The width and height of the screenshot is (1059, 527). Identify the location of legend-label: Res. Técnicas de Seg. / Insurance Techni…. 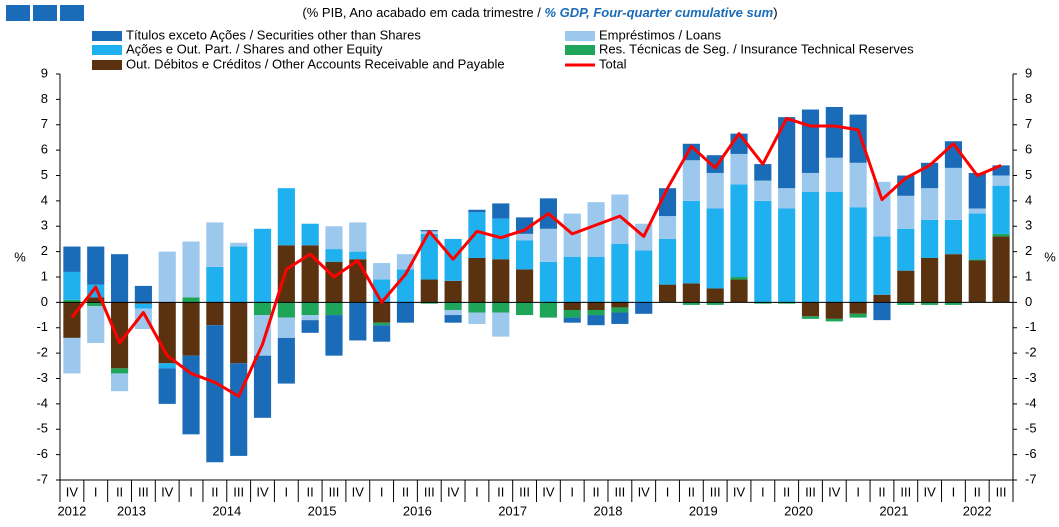
(756, 48).